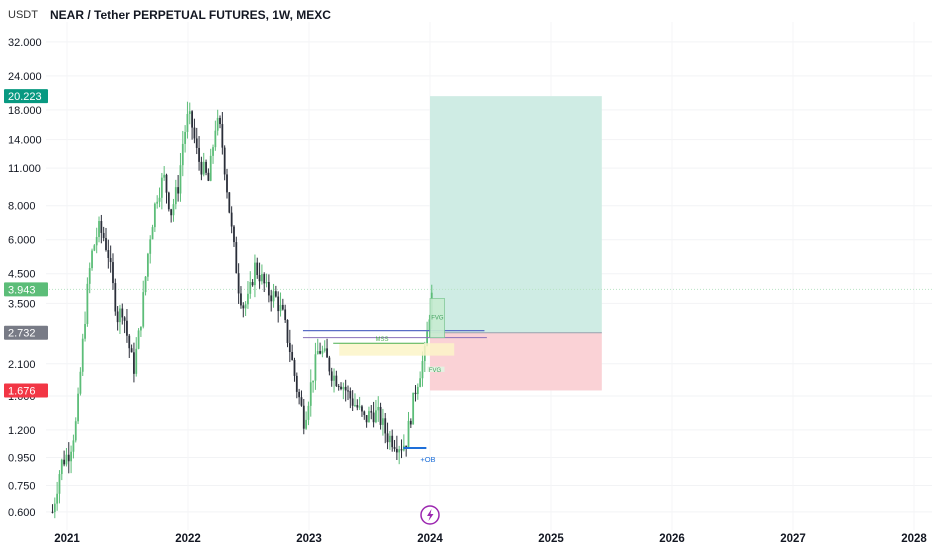 The image size is (932, 550). I want to click on x-tick-label: 2023, so click(309, 539).